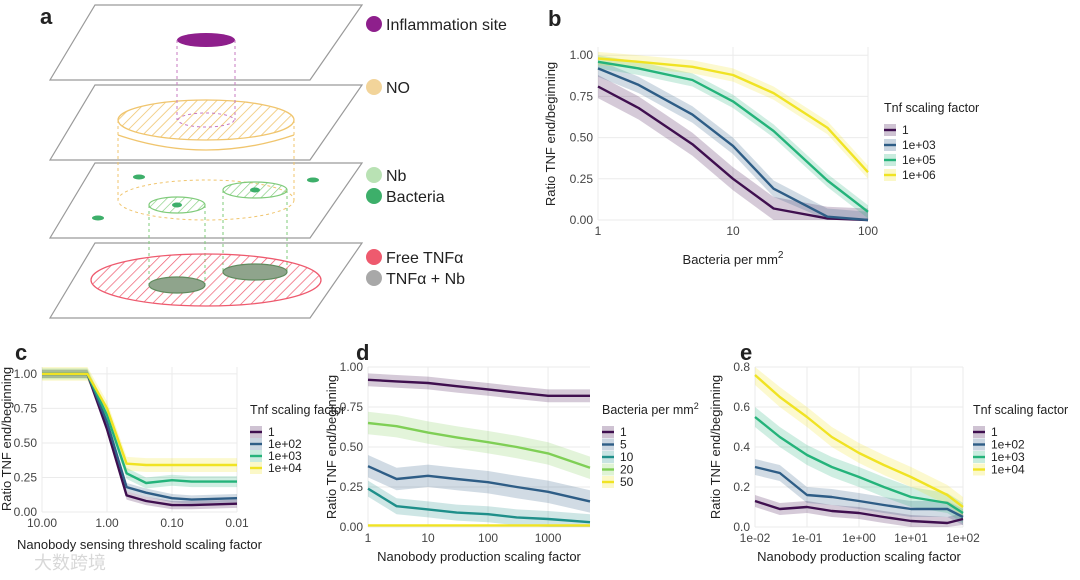 This screenshot has width=1080, height=580. What do you see at coordinates (488, 538) in the screenshot?
I see `x-tick-label: 100` at bounding box center [488, 538].